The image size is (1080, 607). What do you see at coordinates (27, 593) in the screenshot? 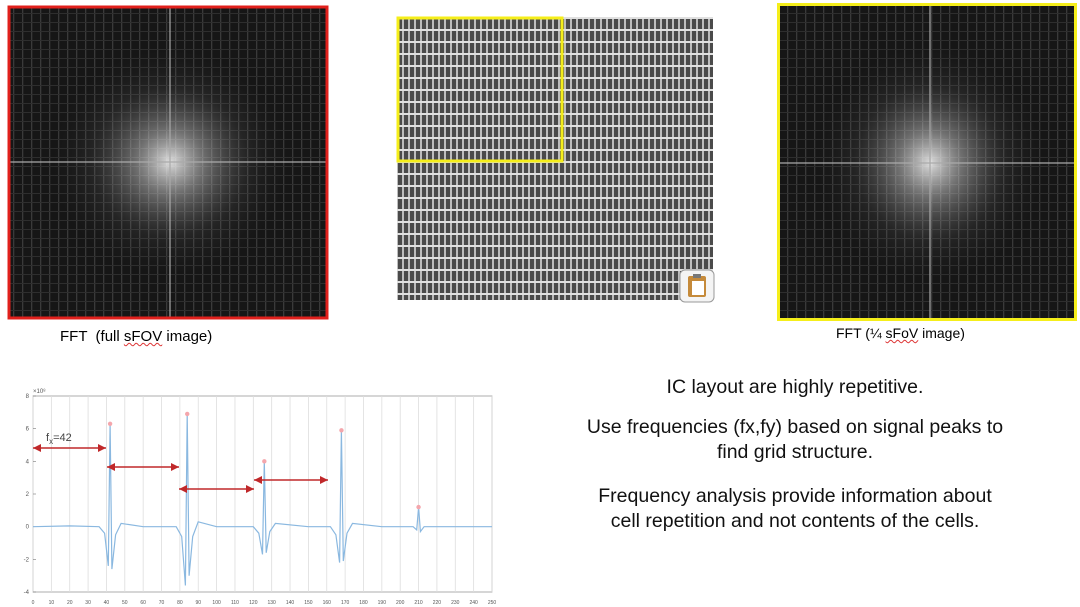
I see `y-tick-label: -4` at bounding box center [27, 593].